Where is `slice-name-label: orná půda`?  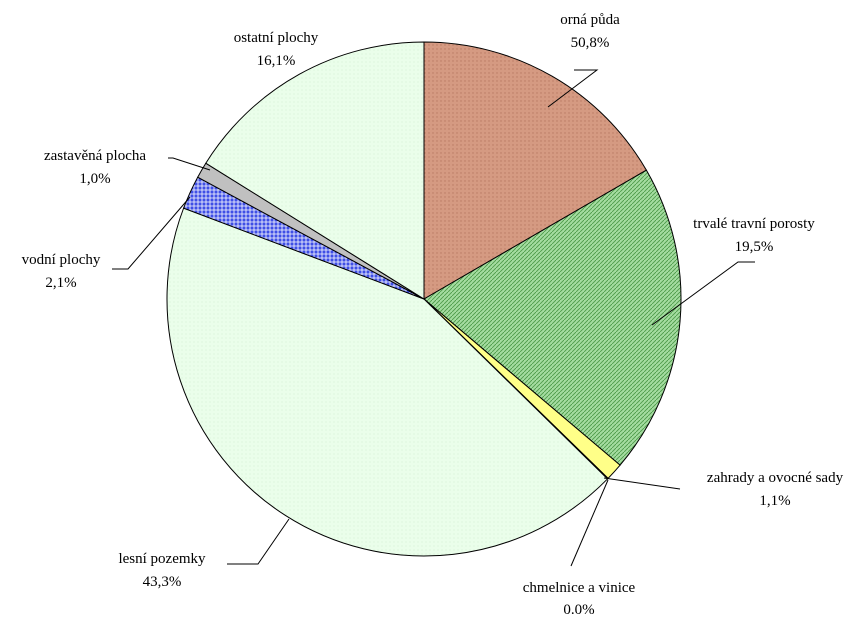 slice-name-label: orná půda is located at coordinates (590, 20).